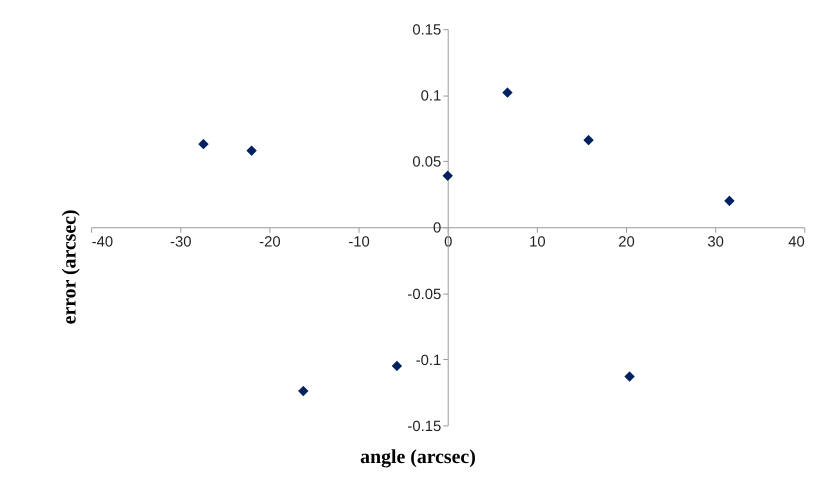  Describe the element at coordinates (424, 426) in the screenshot. I see `y-tick-label: -0.15` at that location.